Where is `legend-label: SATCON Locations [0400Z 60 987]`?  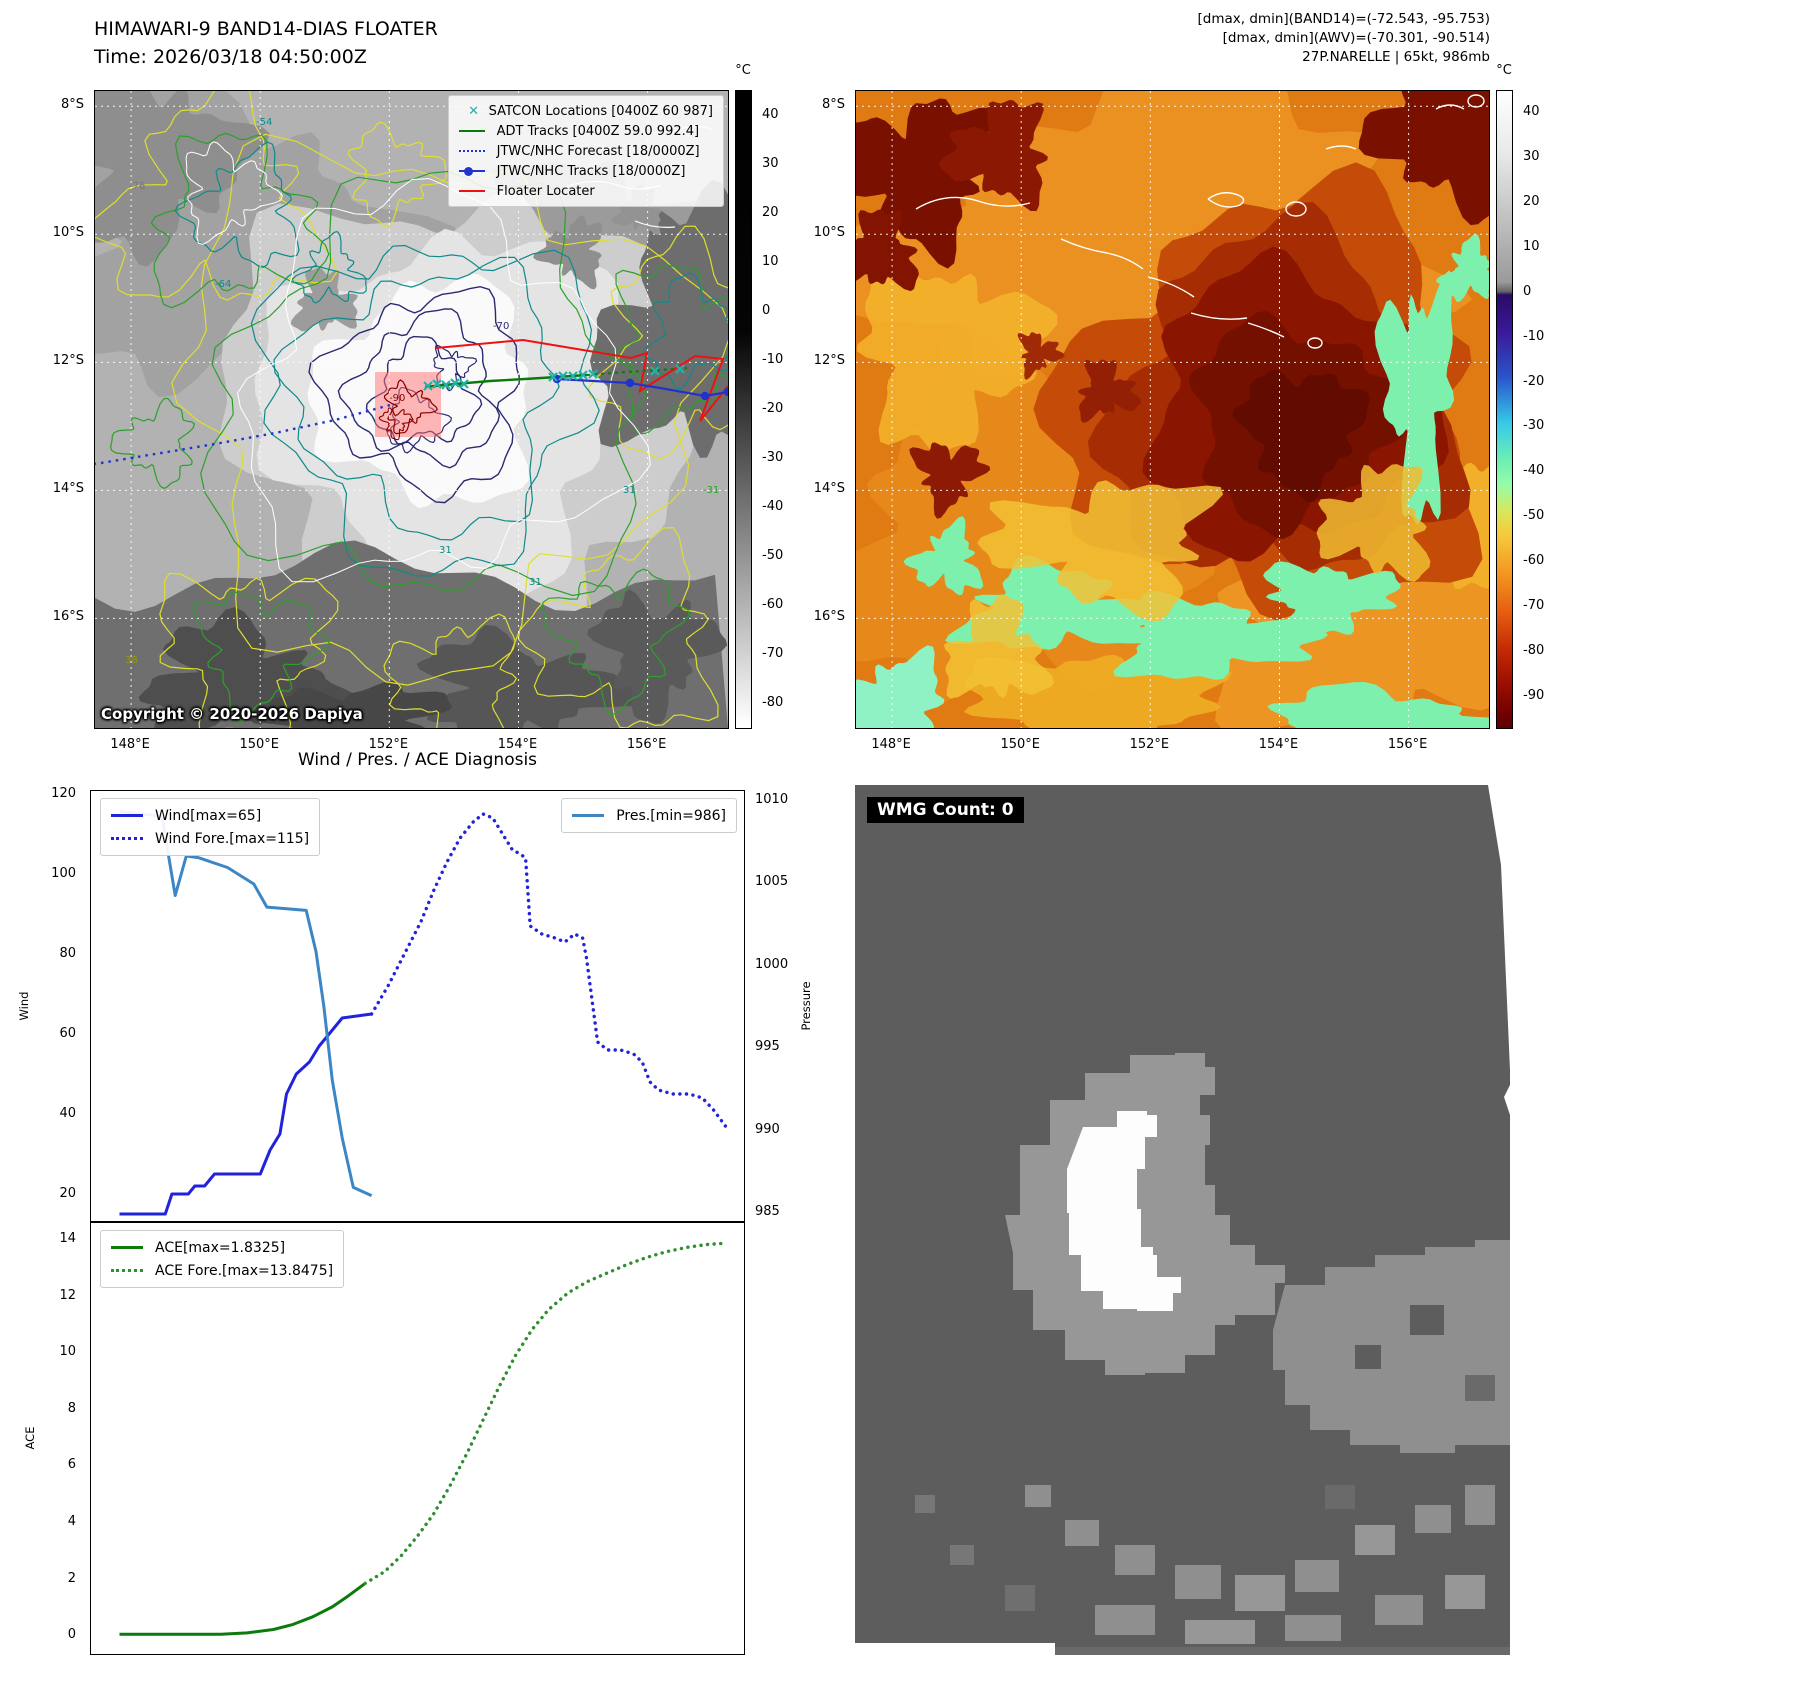
legend-label: SATCON Locations [0400Z 60 987] is located at coordinates (600, 111).